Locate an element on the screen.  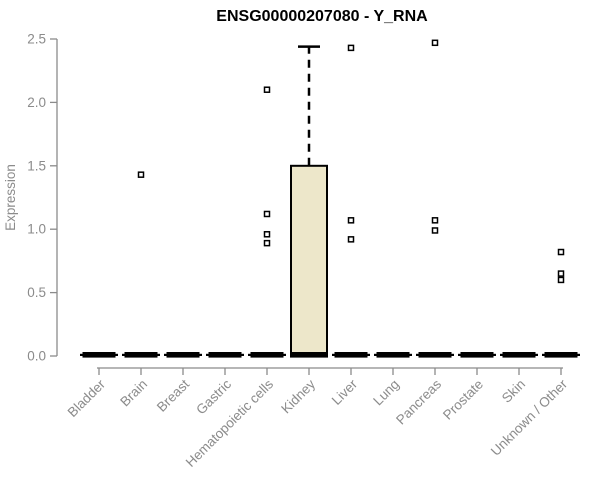
y-tick-label: 0.0 is located at coordinates (36, 356).